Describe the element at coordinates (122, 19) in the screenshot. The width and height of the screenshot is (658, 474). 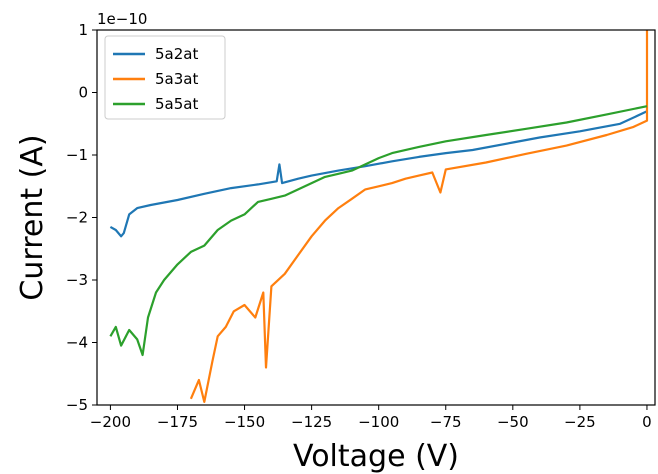
I see `y-offset-label: 1e−10` at that location.